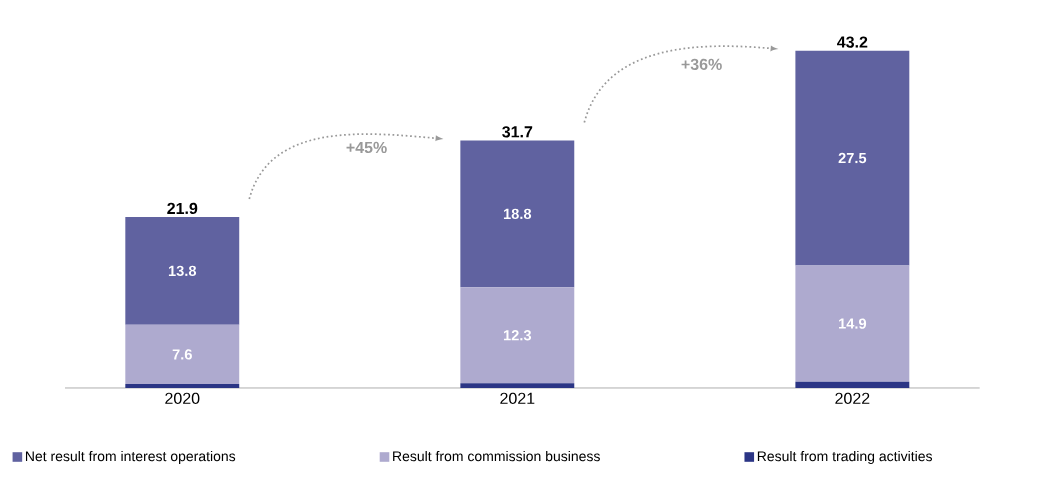  I want to click on total-label: 31.7, so click(517, 132).